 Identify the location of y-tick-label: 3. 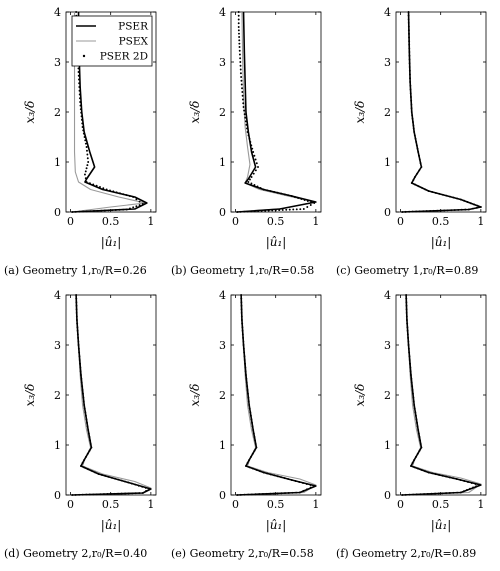
(387, 345).